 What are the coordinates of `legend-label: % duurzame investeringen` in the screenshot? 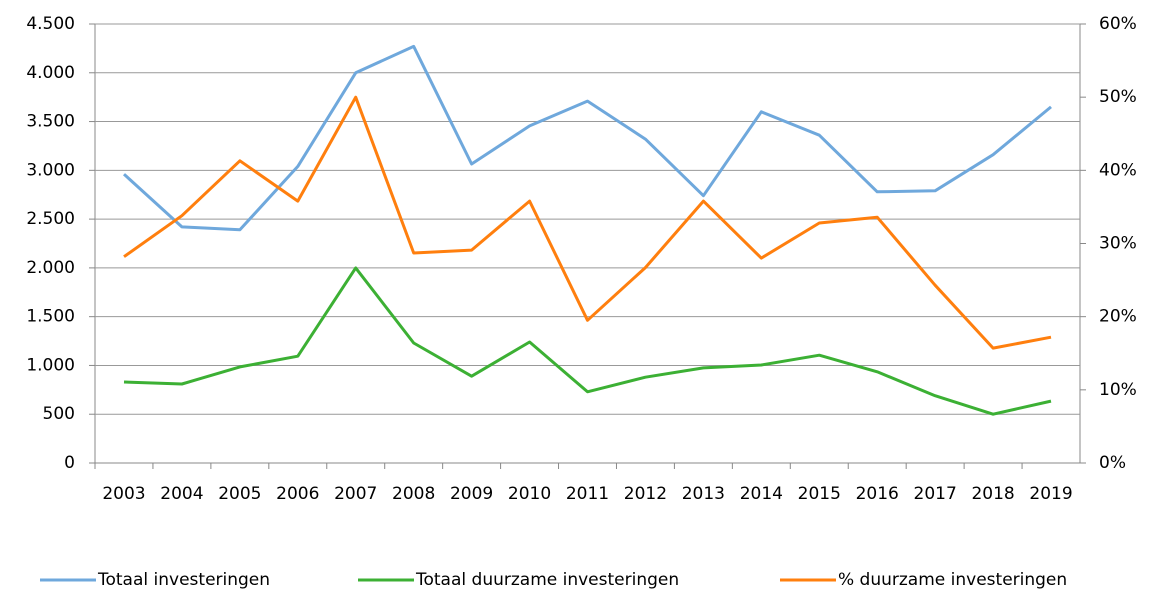 It's located at (952, 579).